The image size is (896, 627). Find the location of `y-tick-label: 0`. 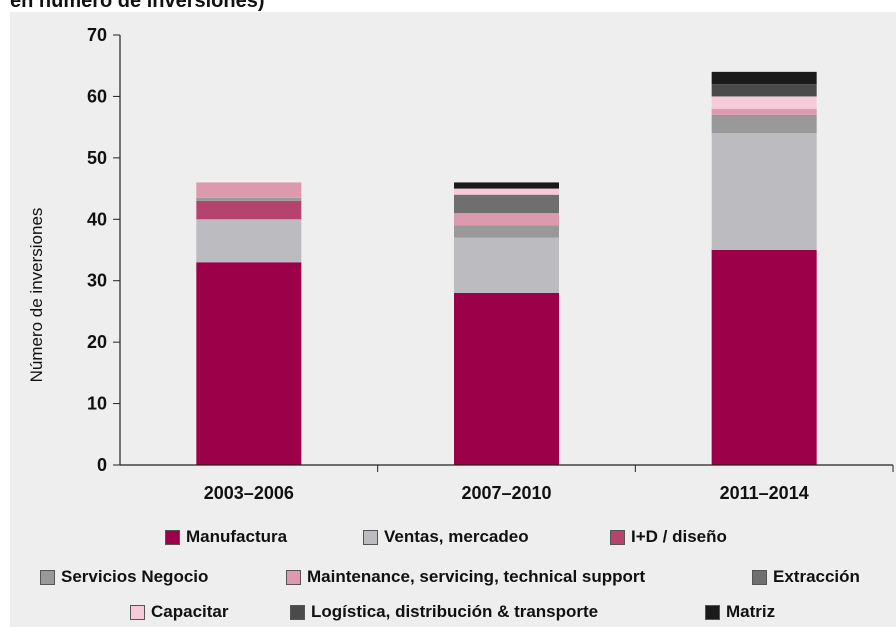

y-tick-label: 0 is located at coordinates (102, 465).